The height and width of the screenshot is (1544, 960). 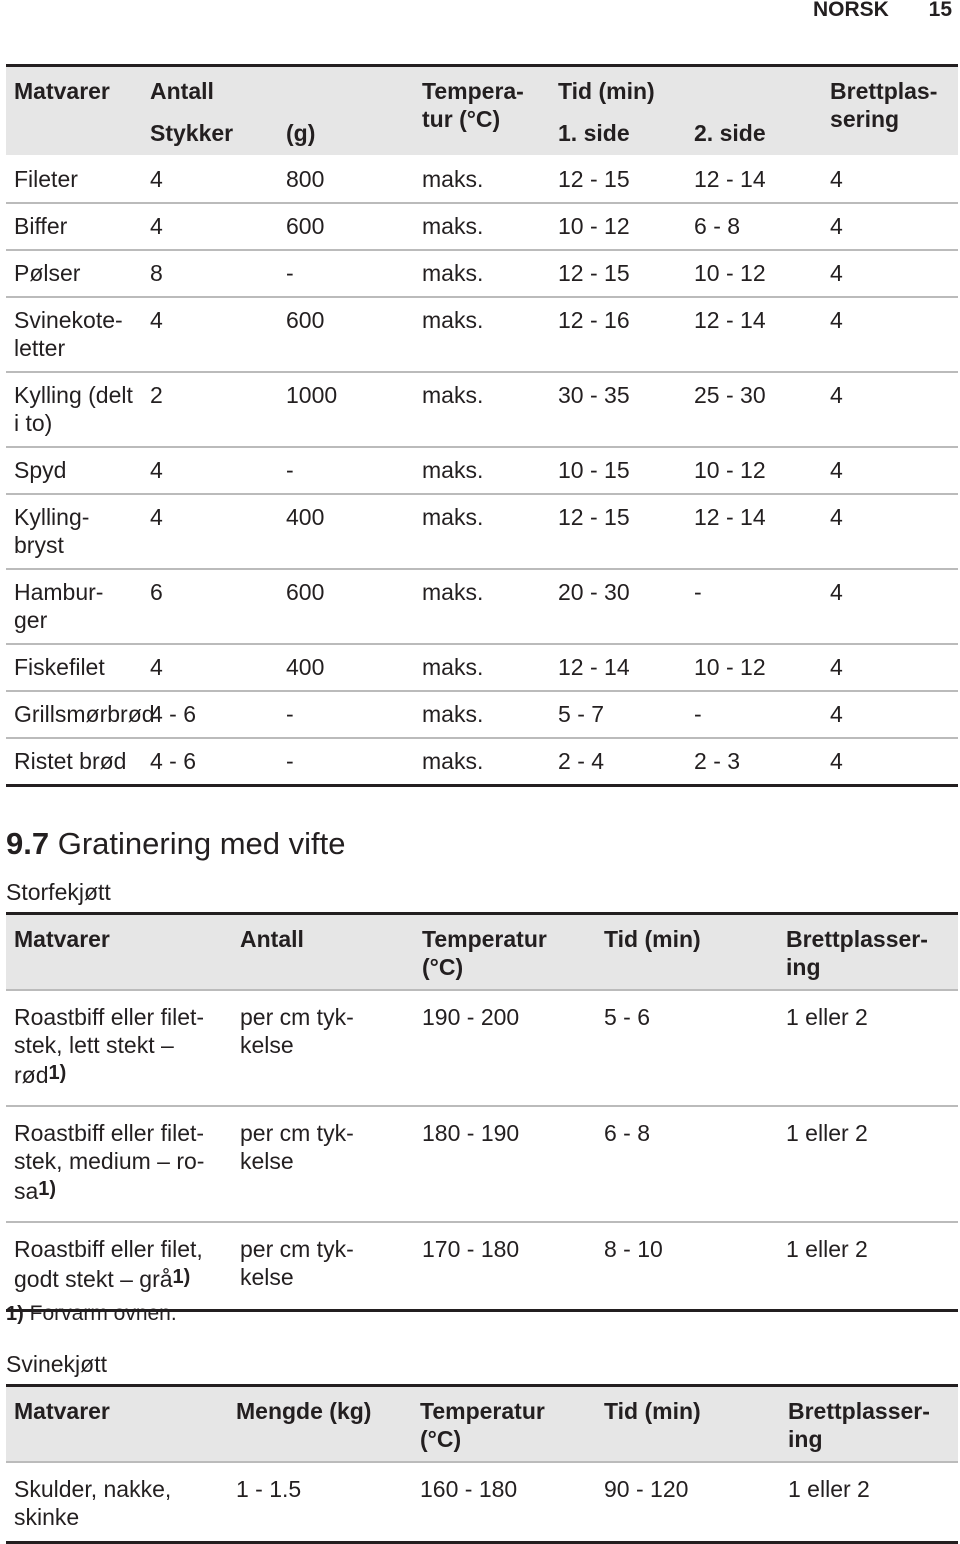 I want to click on header-amount: Mengde (kg), so click(x=320, y=1424).